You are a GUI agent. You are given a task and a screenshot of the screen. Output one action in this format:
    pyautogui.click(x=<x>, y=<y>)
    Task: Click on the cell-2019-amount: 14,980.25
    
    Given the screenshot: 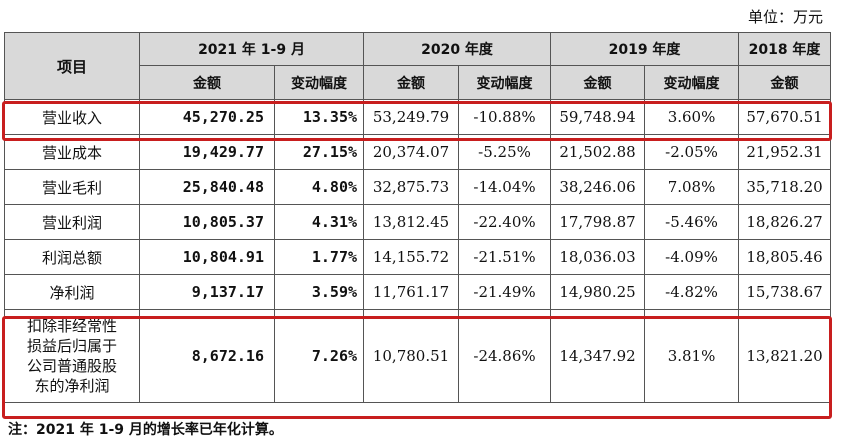 What is the action you would take?
    pyautogui.click(x=598, y=292)
    